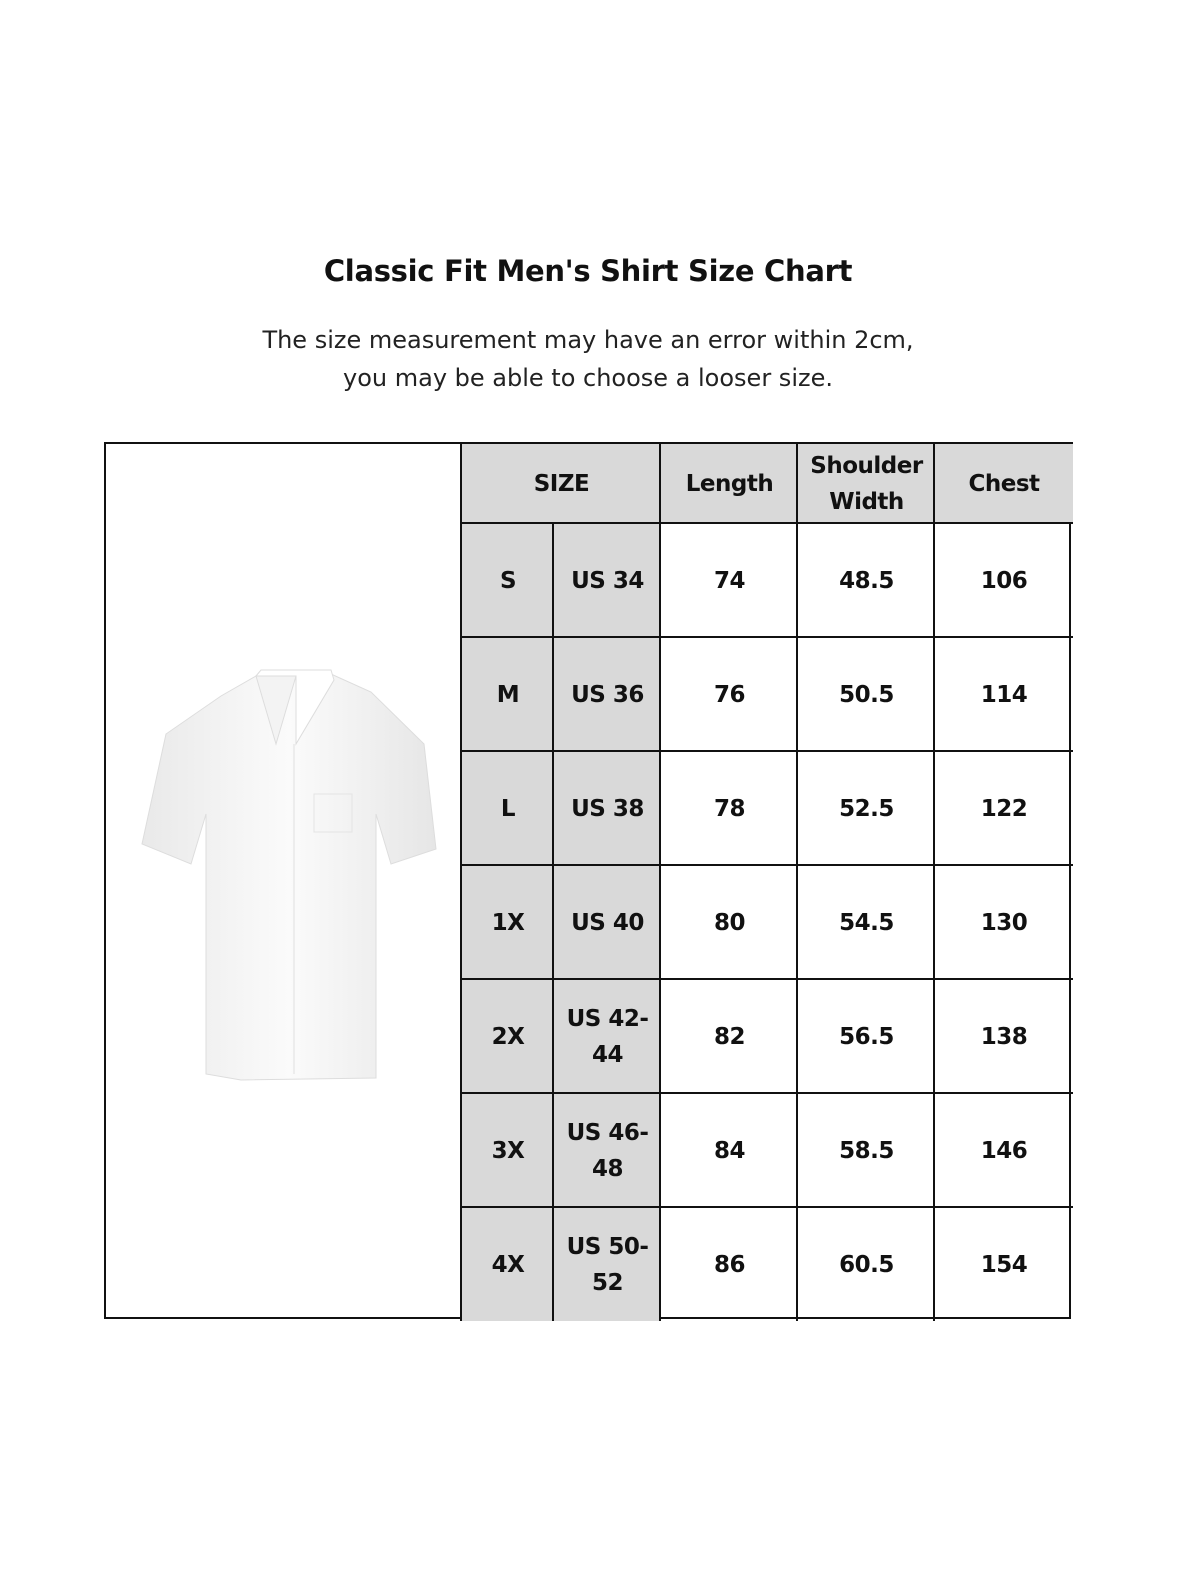  What do you see at coordinates (507, 580) in the screenshot?
I see `size-cell: S` at bounding box center [507, 580].